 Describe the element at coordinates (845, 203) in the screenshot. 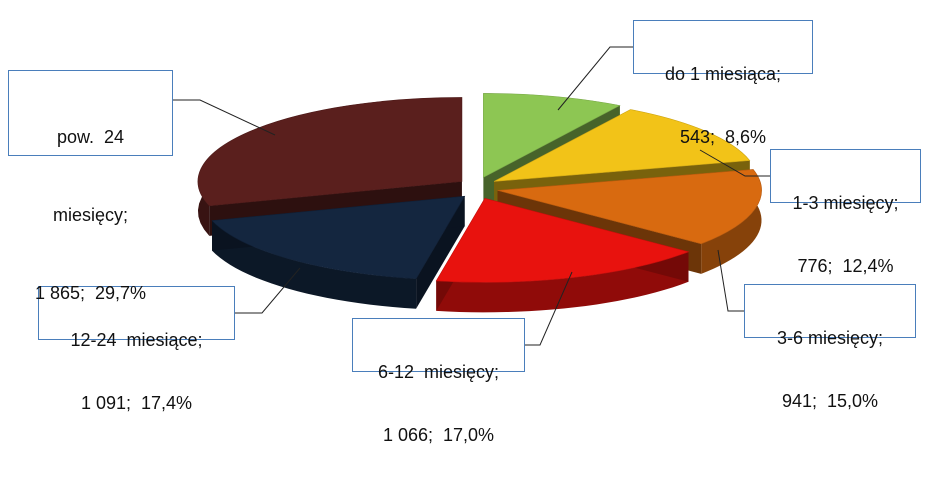

I see `slice-label-text: 1-3 miesięcy;` at that location.